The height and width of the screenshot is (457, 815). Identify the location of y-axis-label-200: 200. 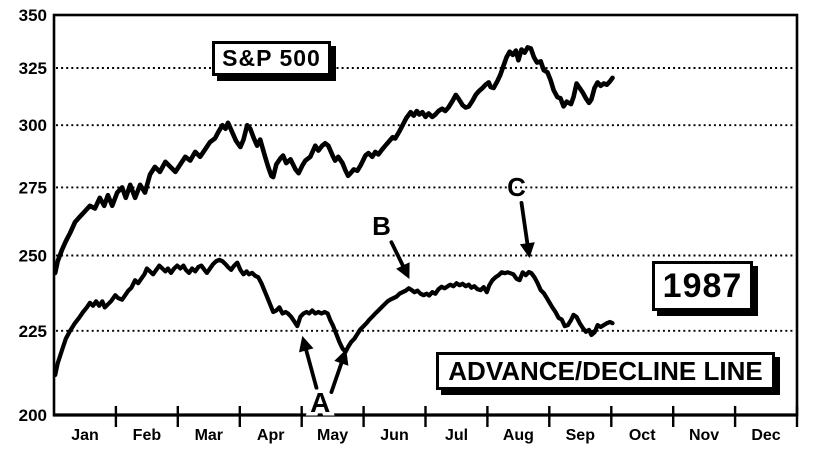
(33, 415).